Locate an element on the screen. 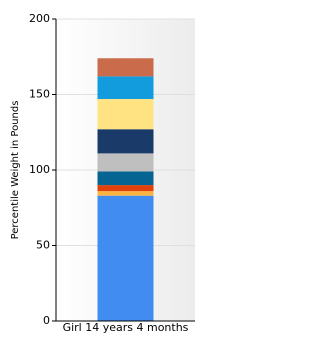 The image size is (320, 350). y-axis-title: Percentile Weight in Pounds is located at coordinates (15, 170).